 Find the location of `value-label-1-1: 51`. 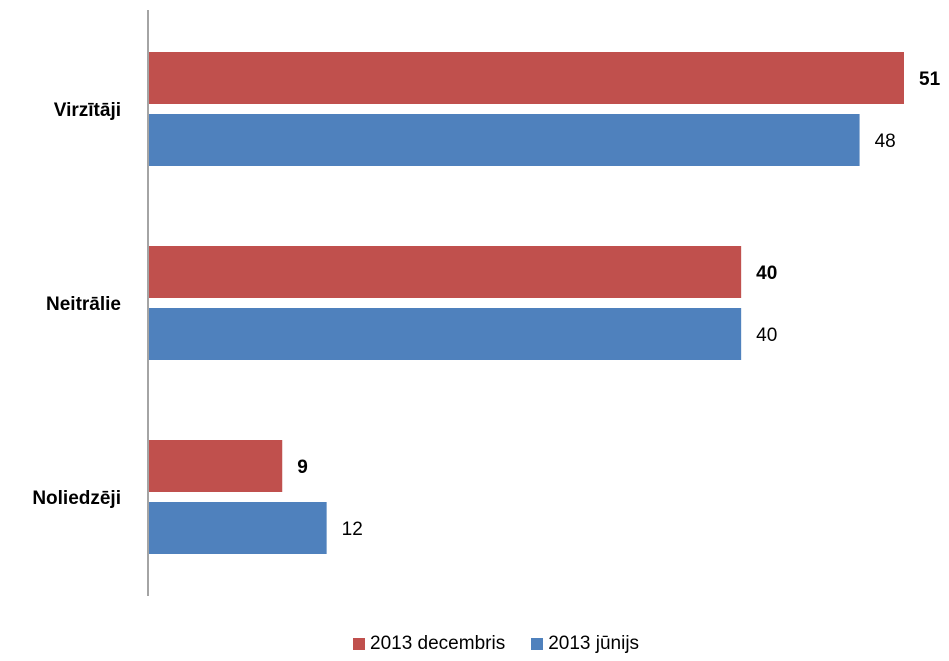

value-label-1-1: 51 is located at coordinates (930, 79).